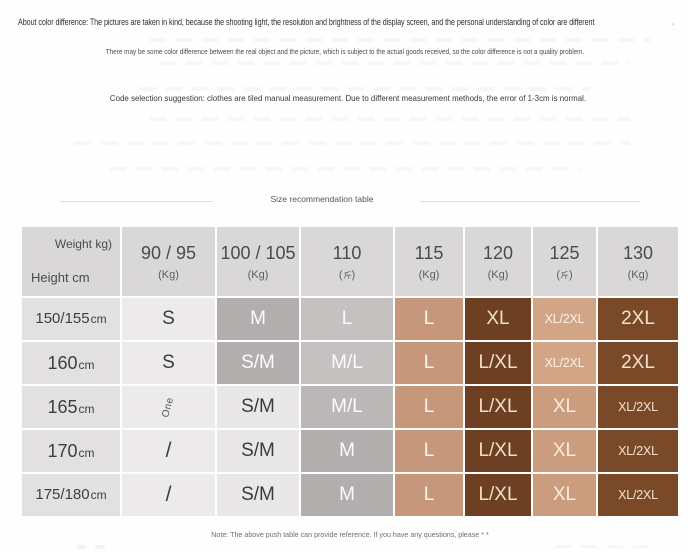  I want to click on height-row-header: 170cm, so click(71, 451).